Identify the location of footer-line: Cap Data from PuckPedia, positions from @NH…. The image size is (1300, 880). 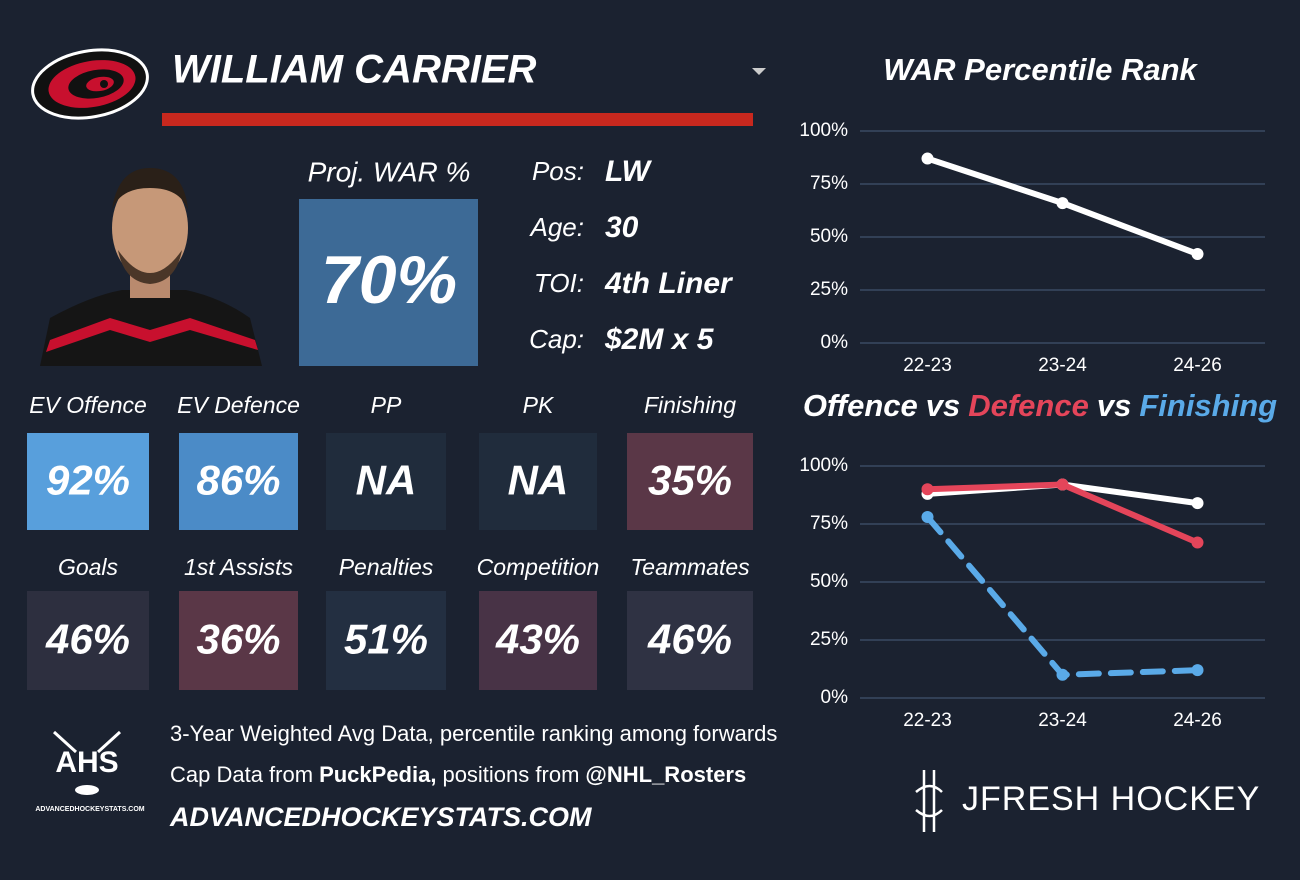
(458, 774).